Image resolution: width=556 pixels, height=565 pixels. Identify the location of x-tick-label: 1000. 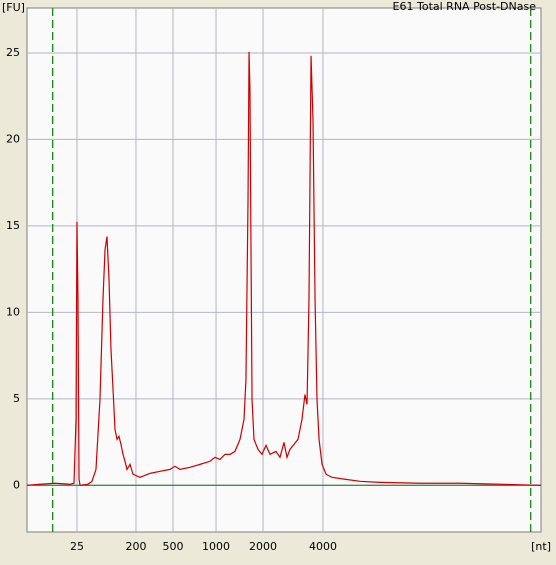
(216, 546).